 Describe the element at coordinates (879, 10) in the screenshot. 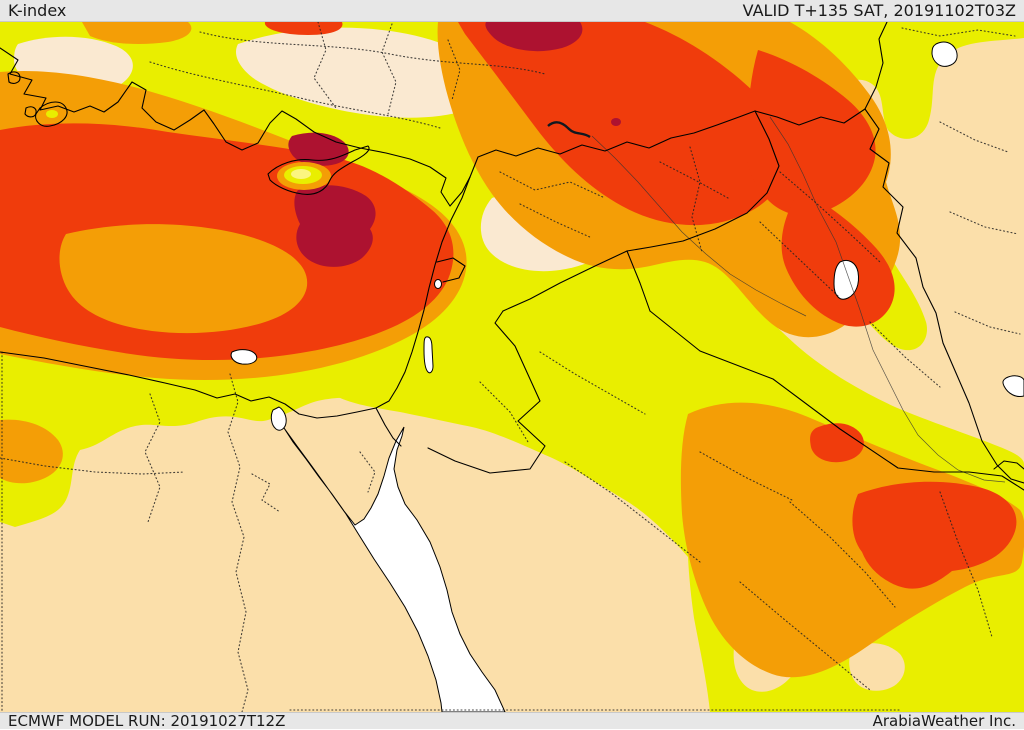

I see `valid-time-label: VALID T+135 SAT, 20191102T03Z` at that location.